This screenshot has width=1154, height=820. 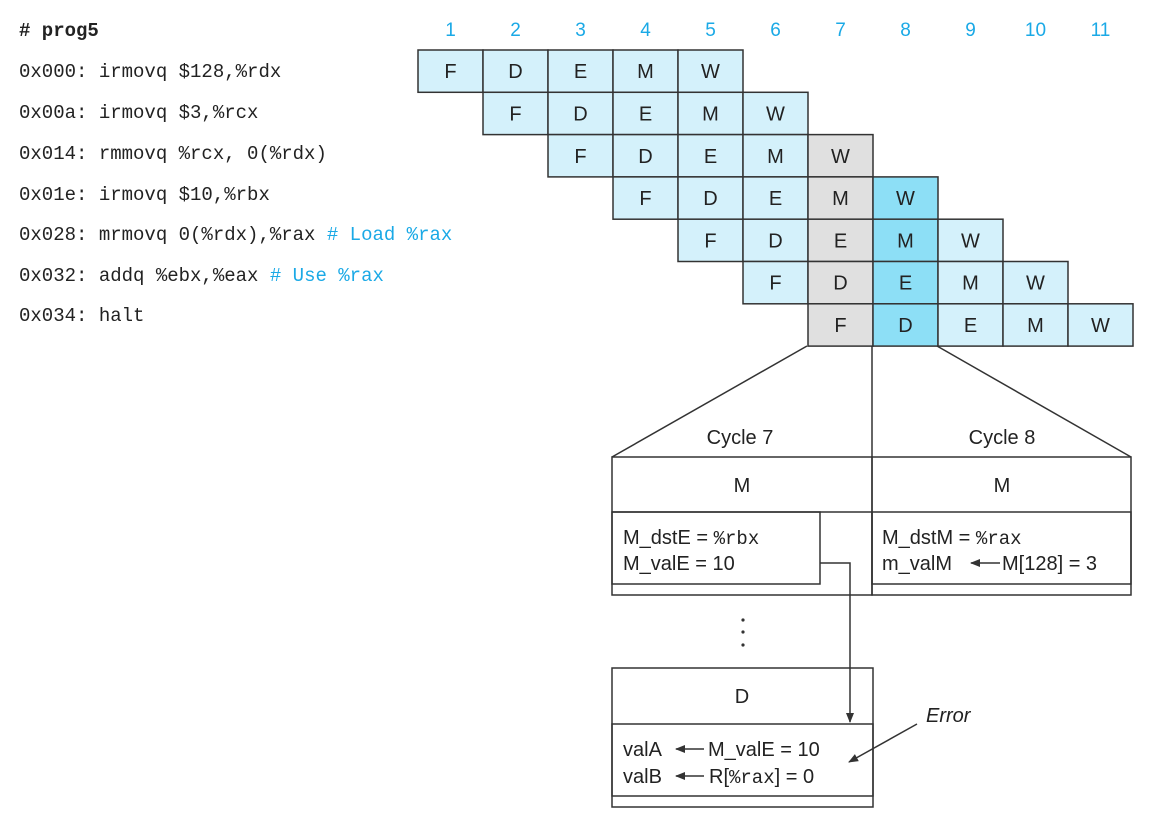 What do you see at coordinates (327, 276) in the screenshot?
I see `code-comment: # Use %rax` at bounding box center [327, 276].